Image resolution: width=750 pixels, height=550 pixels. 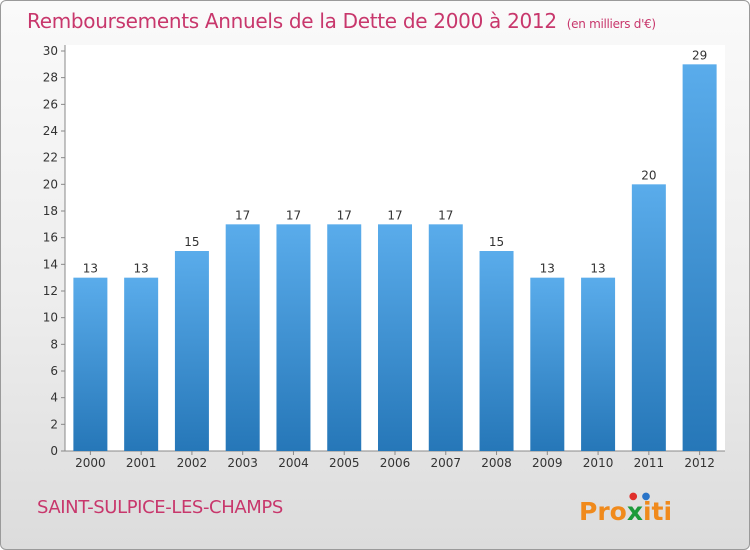 What do you see at coordinates (50, 184) in the screenshot?
I see `y-tick-label: 20` at bounding box center [50, 184].